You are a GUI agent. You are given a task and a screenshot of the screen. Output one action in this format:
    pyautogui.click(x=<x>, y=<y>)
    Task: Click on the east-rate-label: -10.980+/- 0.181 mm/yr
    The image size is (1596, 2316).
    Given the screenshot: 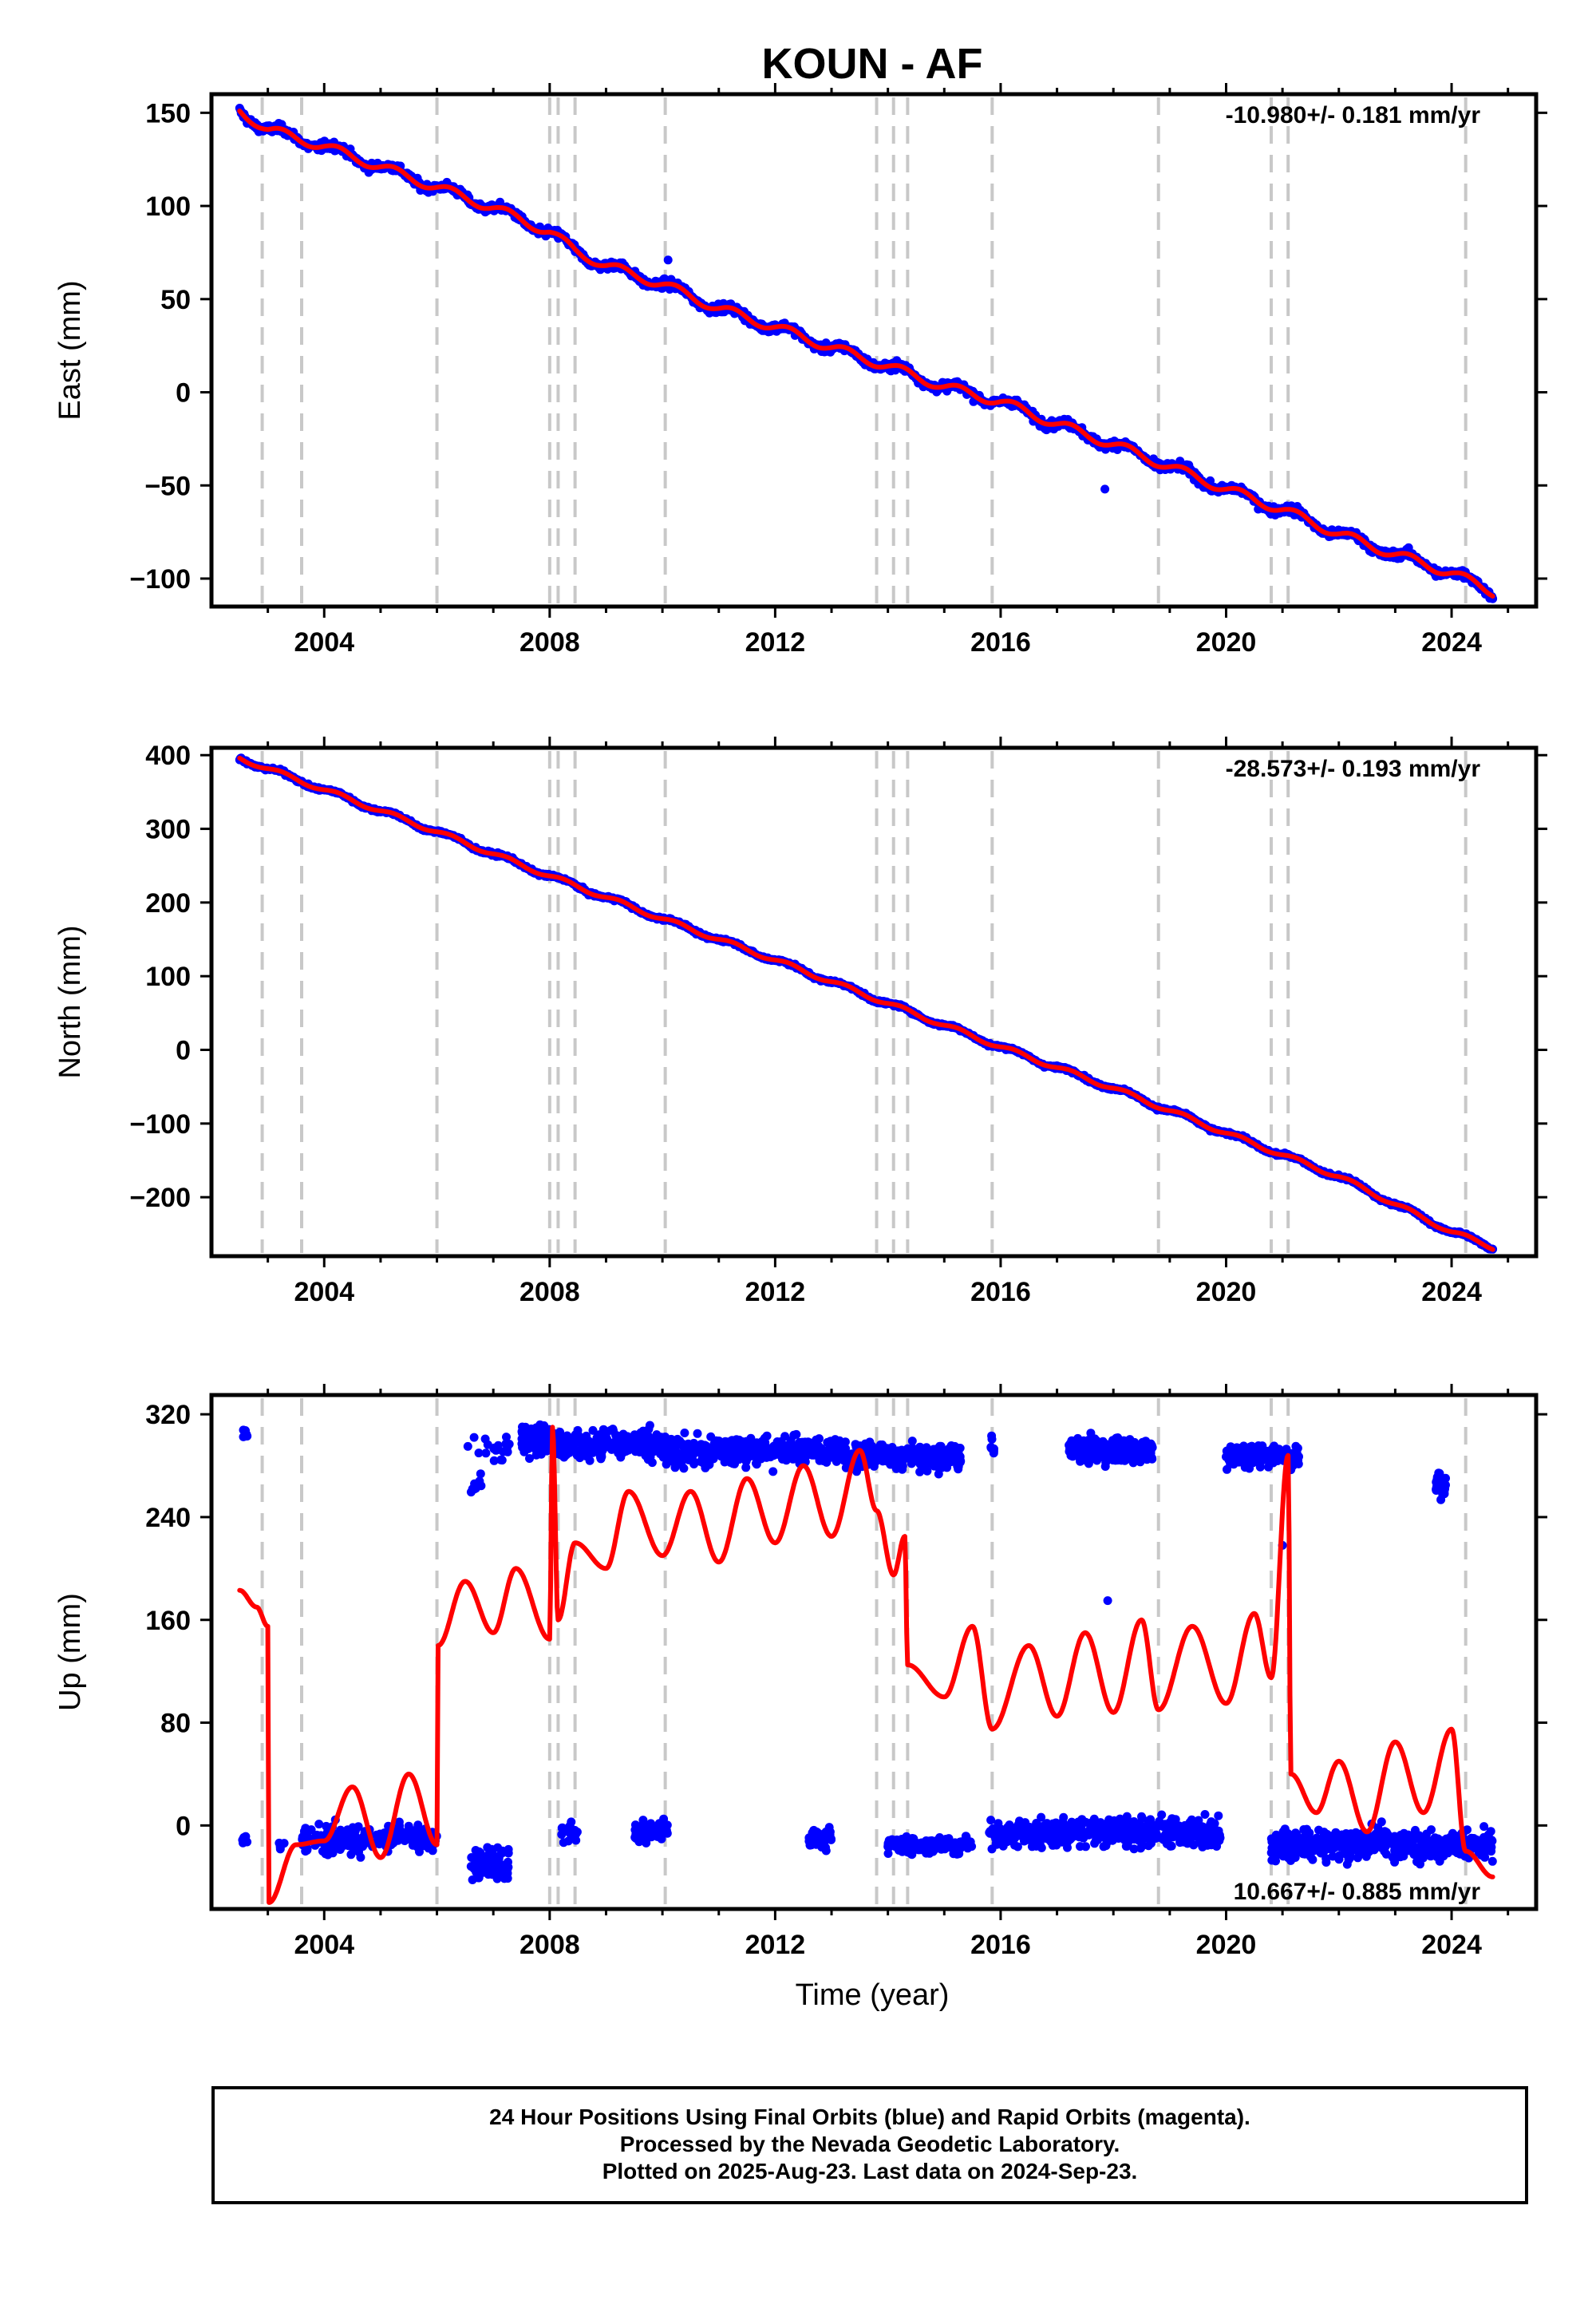 What is the action you would take?
    pyautogui.click(x=1353, y=115)
    